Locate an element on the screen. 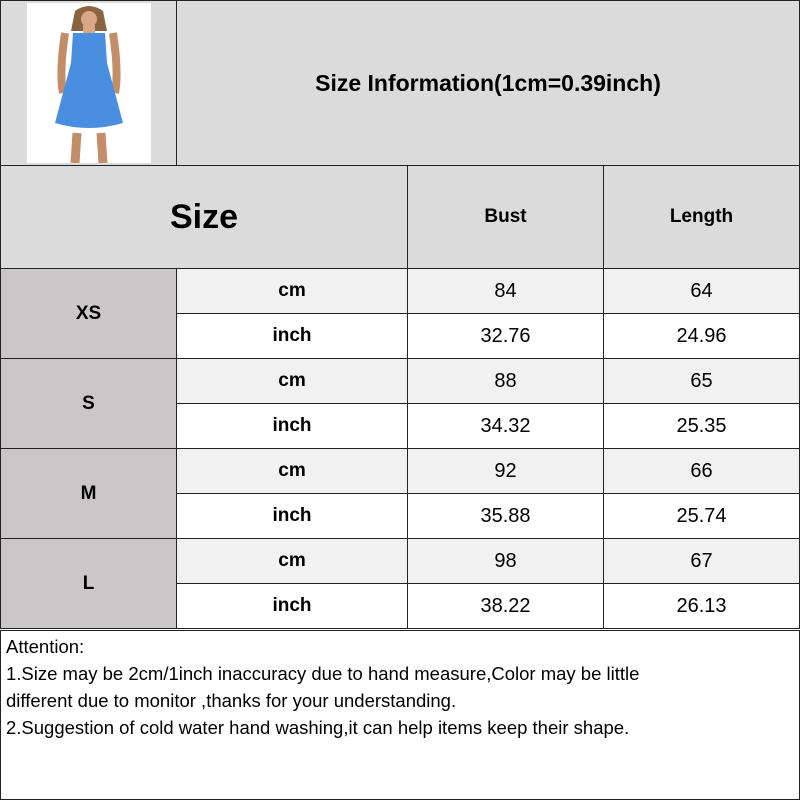 This screenshot has width=800, height=800. size-label: L is located at coordinates (88, 583).